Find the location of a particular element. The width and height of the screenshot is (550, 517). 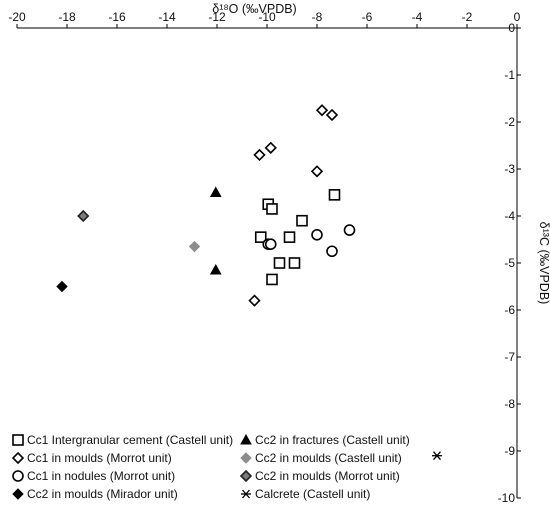

y-tick-label: -2 is located at coordinates (509, 122).